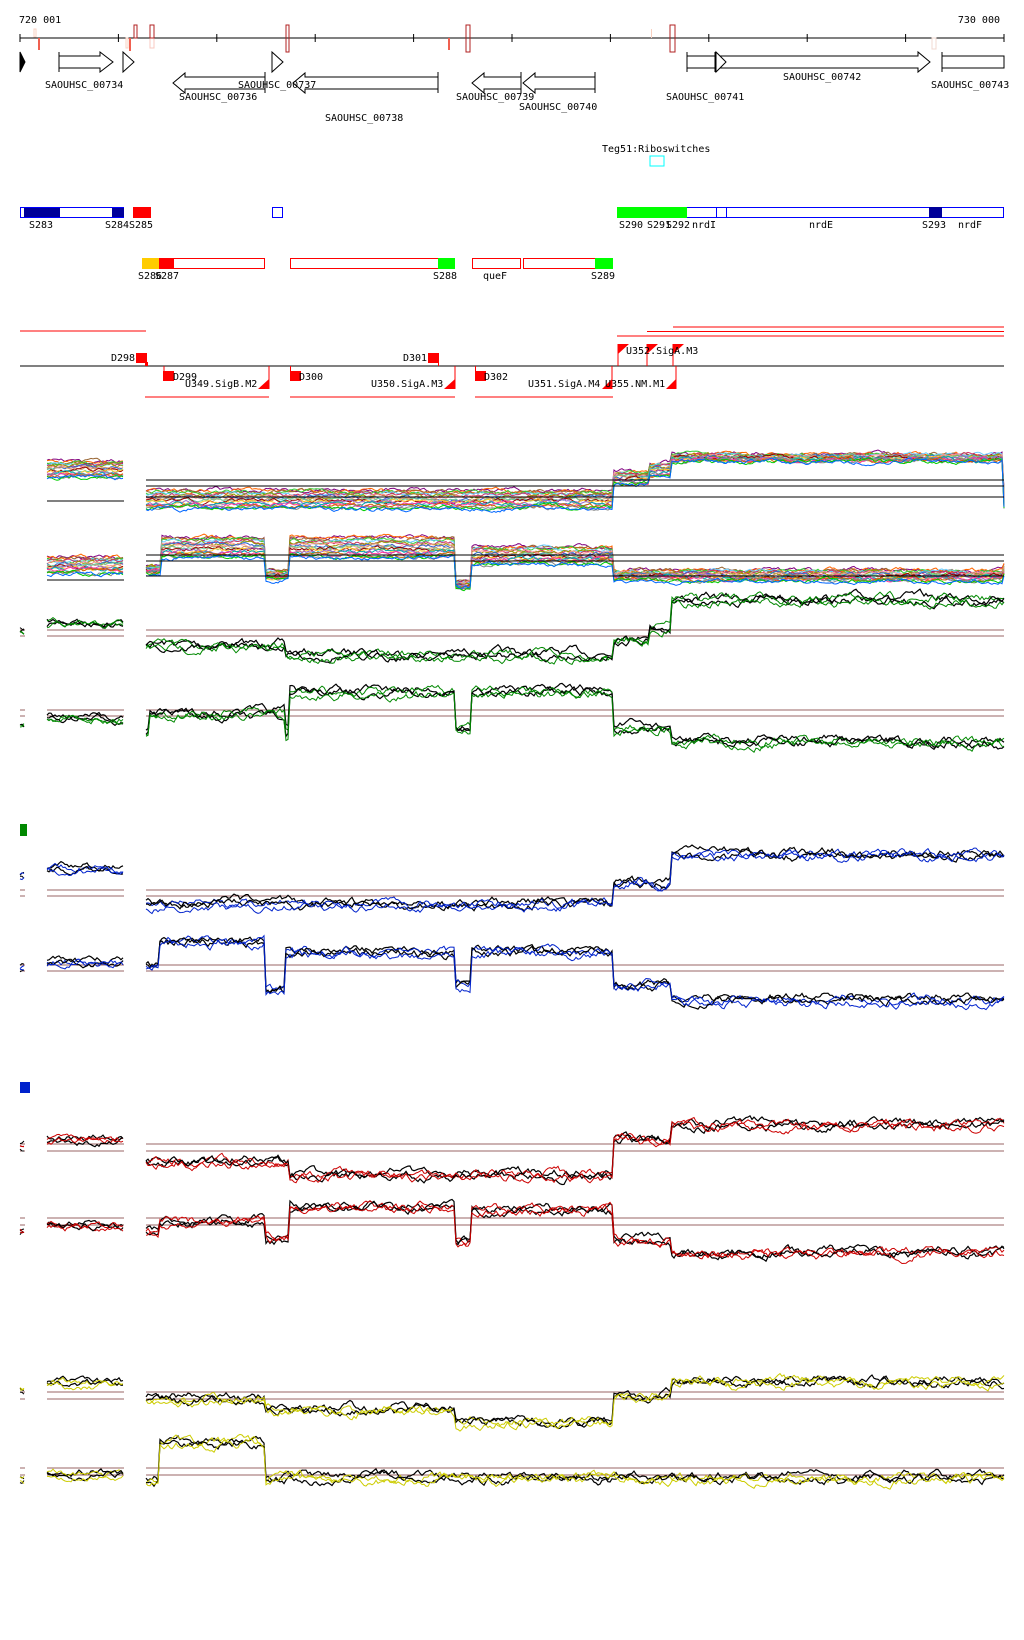  What do you see at coordinates (277, 212) in the screenshot?
I see `segment-box` at bounding box center [277, 212].